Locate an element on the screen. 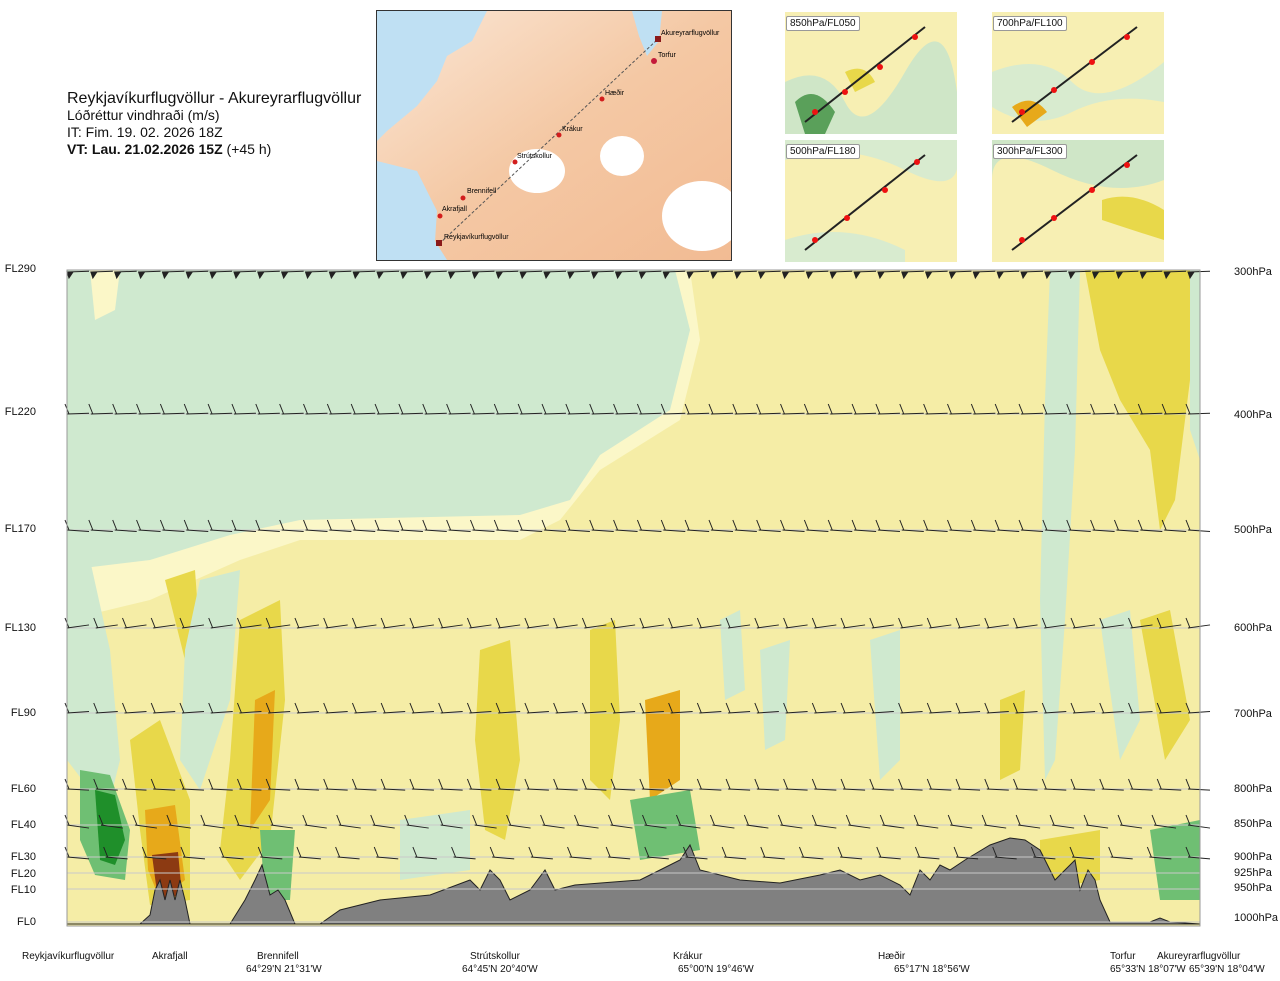 This screenshot has height=981, width=1280. station-name: Akrafjall is located at coordinates (170, 956).